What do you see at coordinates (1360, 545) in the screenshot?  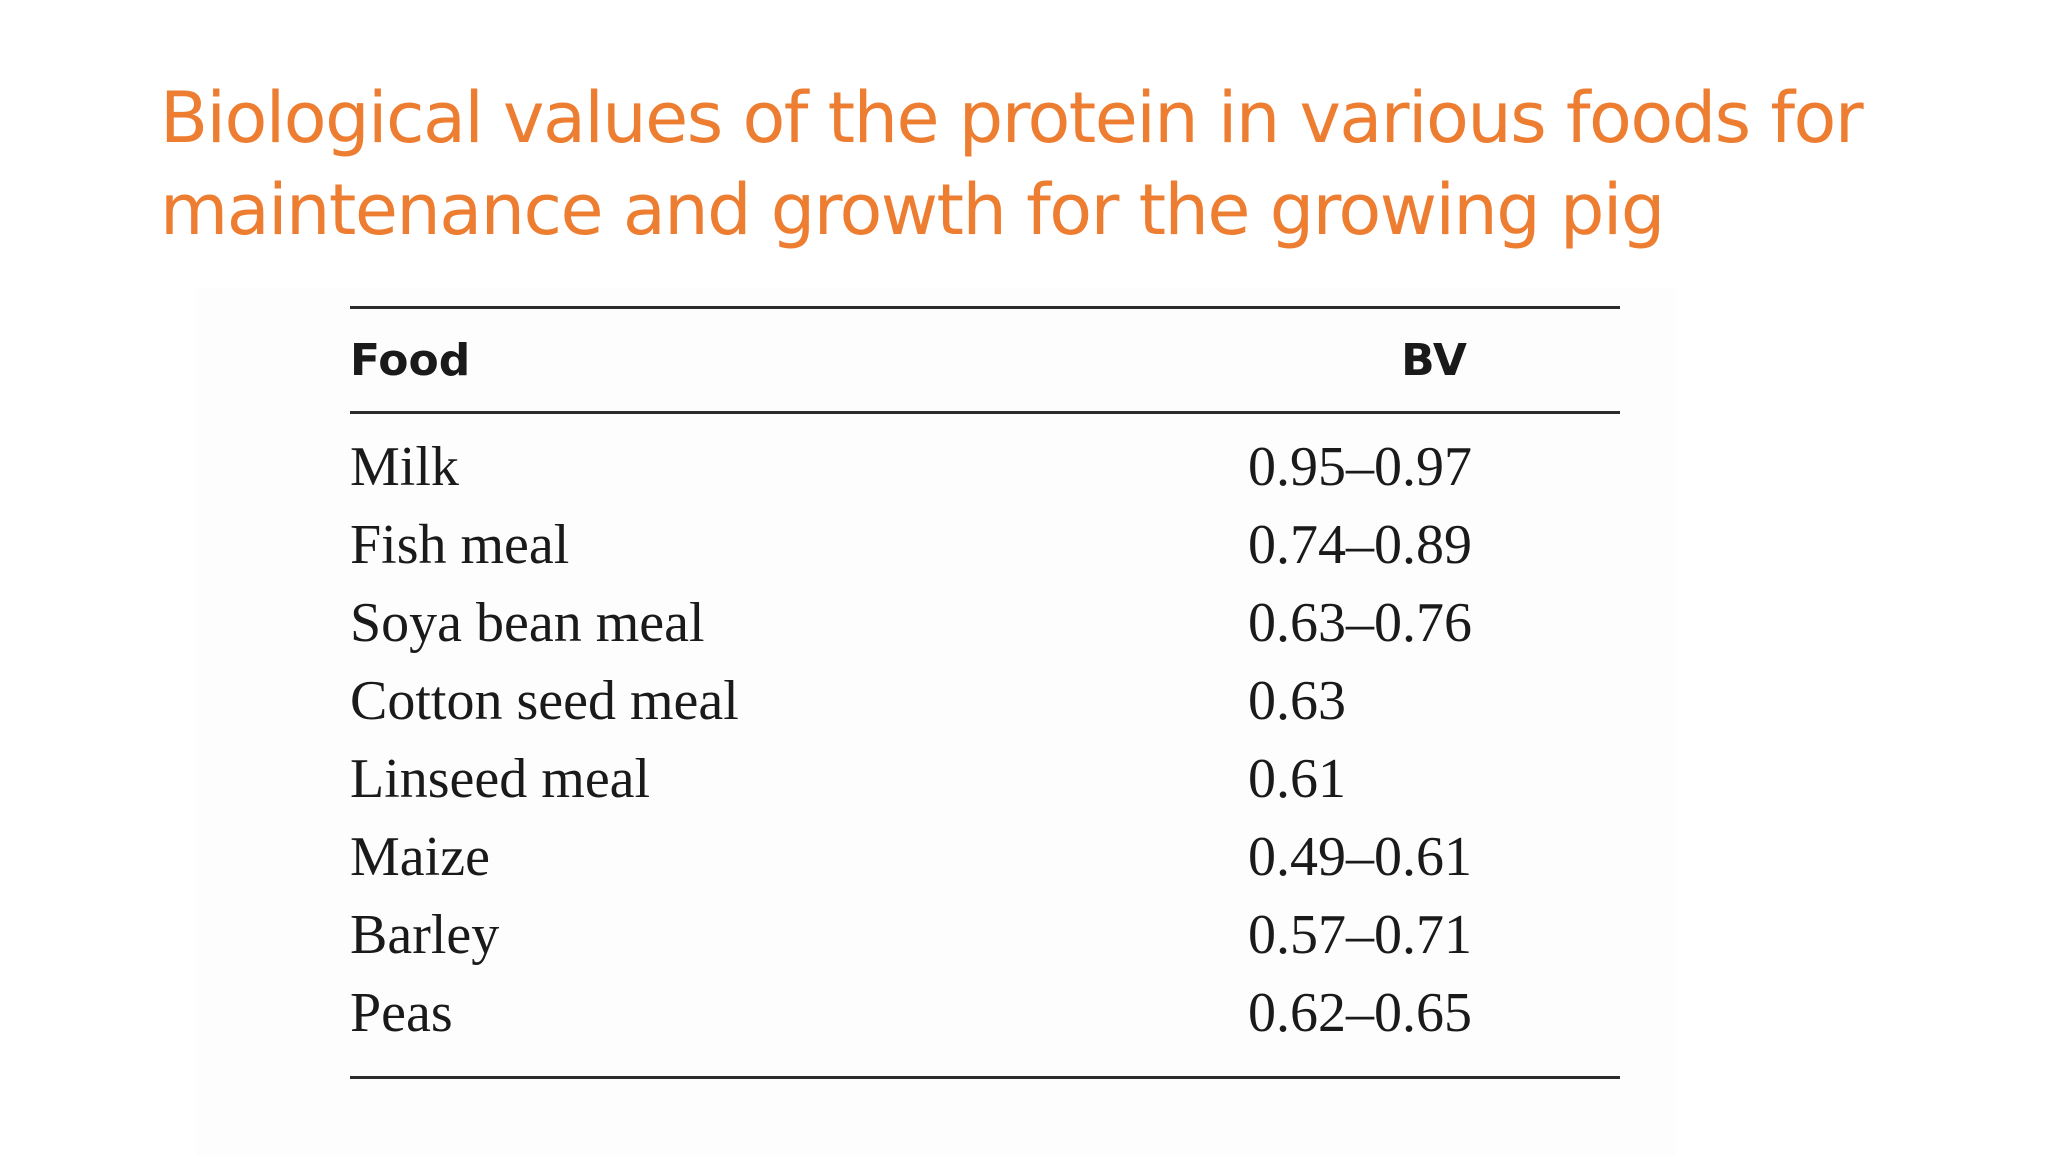 I see `bv-cell: 0.74–0.89` at bounding box center [1360, 545].